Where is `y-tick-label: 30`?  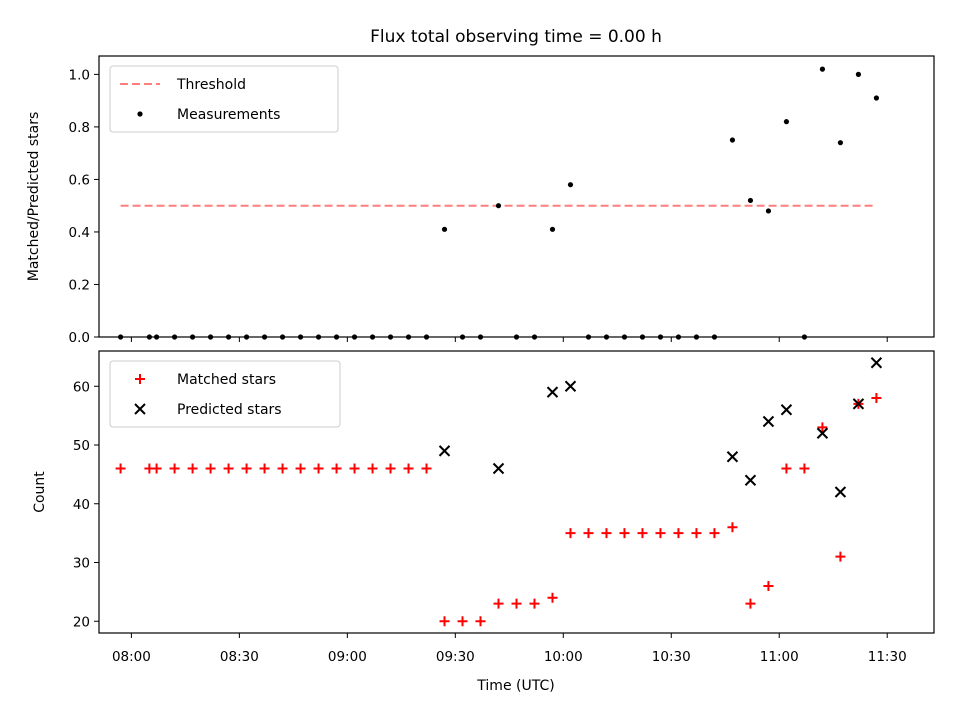 y-tick-label: 30 is located at coordinates (81, 564).